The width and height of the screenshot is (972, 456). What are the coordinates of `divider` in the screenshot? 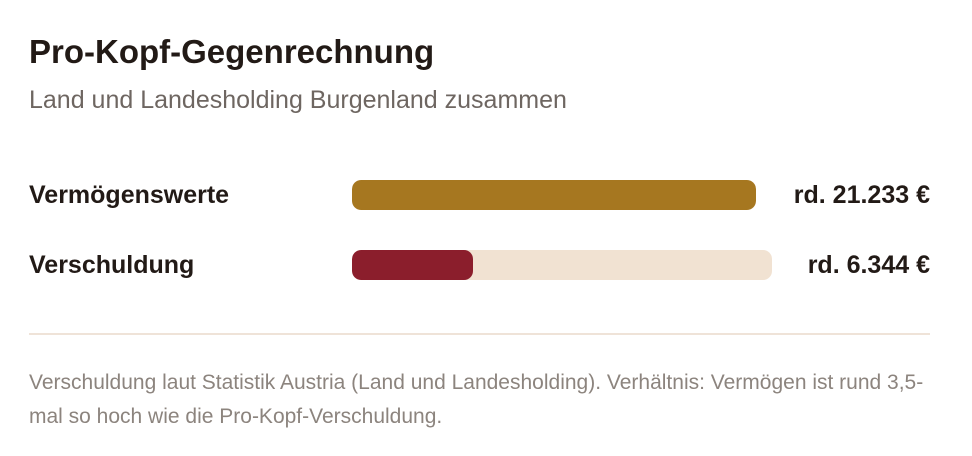 It's located at (479, 334).